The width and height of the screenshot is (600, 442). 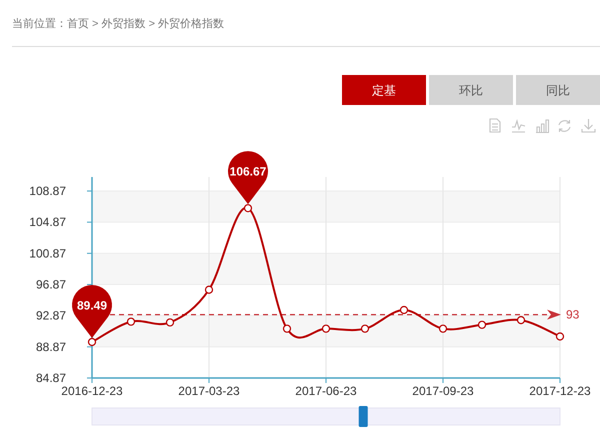 What do you see at coordinates (209, 391) in the screenshot?
I see `x-tick-label: 2017-03-23` at bounding box center [209, 391].